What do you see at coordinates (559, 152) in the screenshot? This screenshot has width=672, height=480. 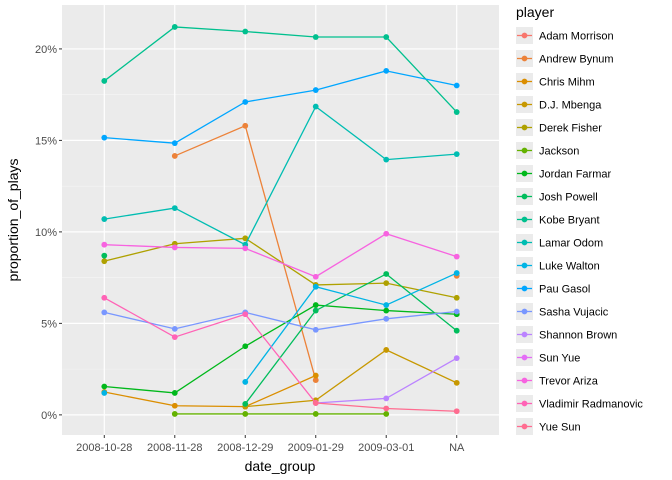 I see `legend-label: Jackson` at bounding box center [559, 152].